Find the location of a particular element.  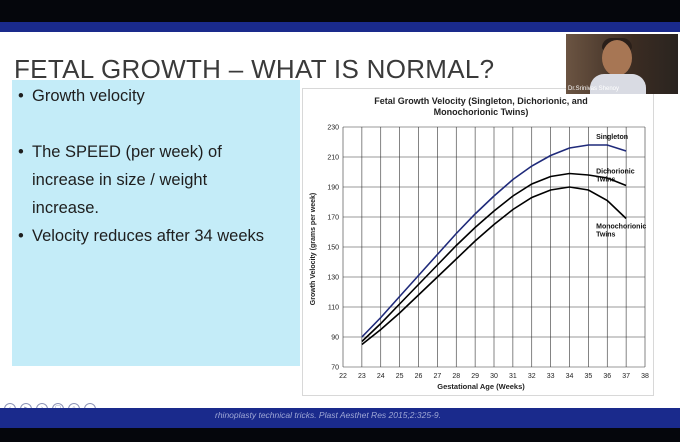

window-top-bar is located at coordinates (340, 11).